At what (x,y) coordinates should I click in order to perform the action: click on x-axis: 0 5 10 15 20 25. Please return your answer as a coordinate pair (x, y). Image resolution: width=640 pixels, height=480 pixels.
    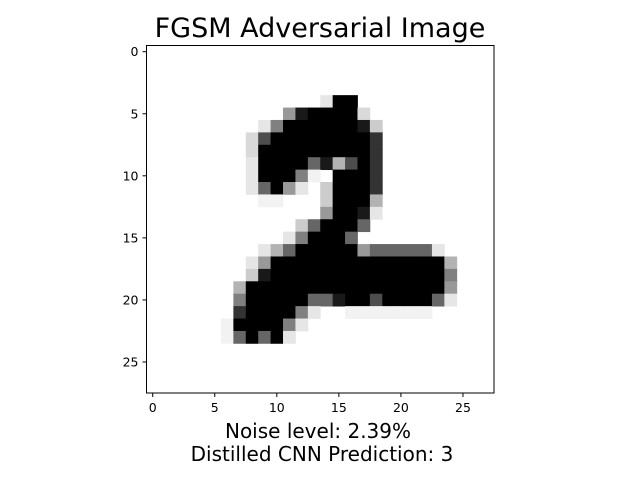
    Looking at the image, I should click on (310, 404).